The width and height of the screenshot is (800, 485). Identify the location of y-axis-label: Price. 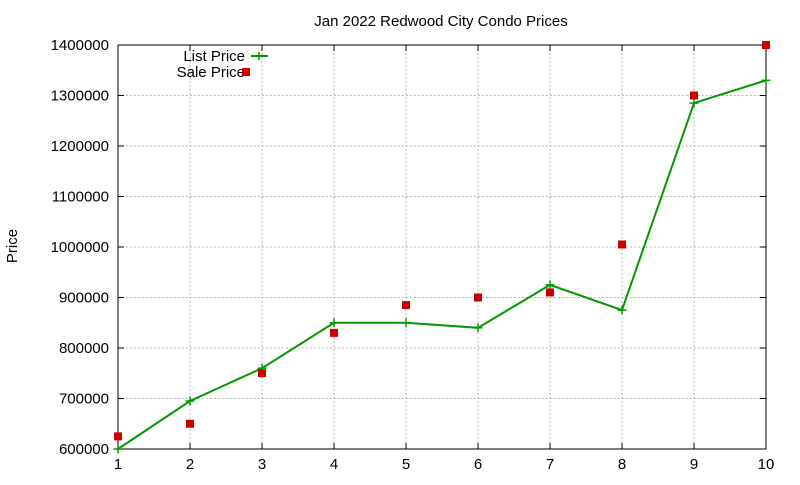
(12, 246).